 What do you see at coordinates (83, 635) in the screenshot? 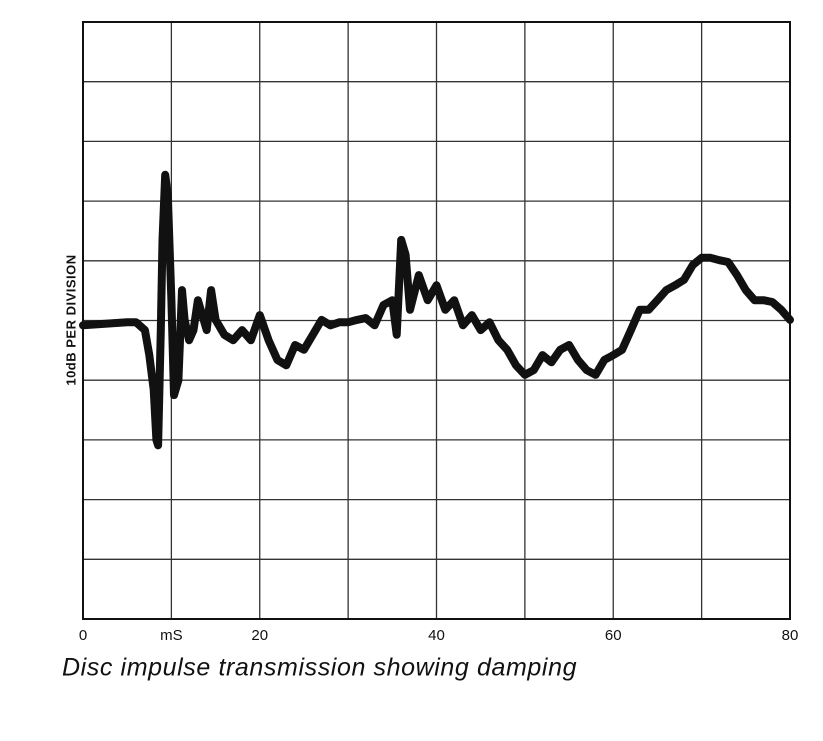
I see `x-tick-label: 0` at bounding box center [83, 635].